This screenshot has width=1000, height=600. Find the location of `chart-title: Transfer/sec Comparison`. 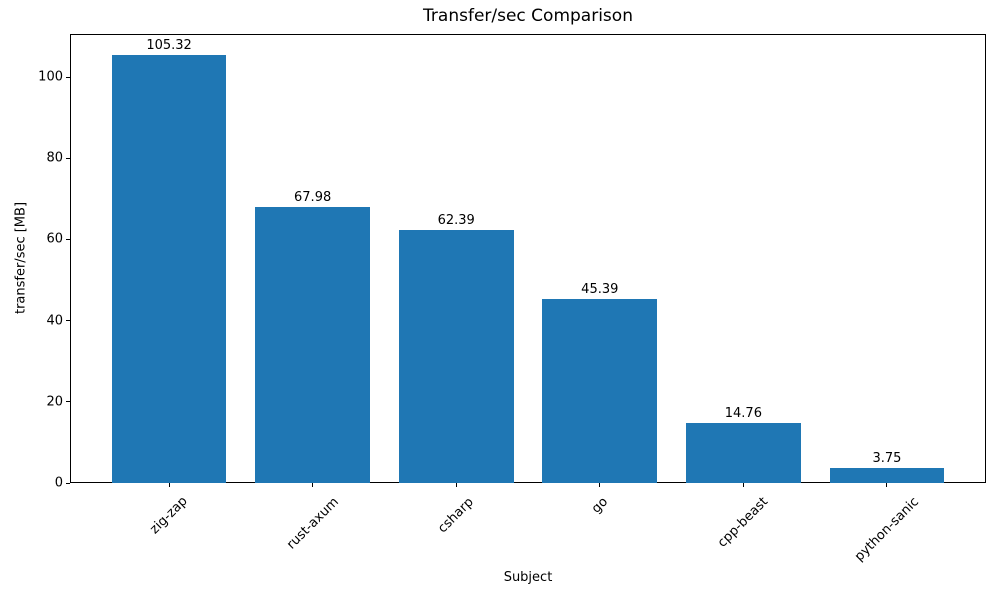

chart-title: Transfer/sec Comparison is located at coordinates (528, 16).